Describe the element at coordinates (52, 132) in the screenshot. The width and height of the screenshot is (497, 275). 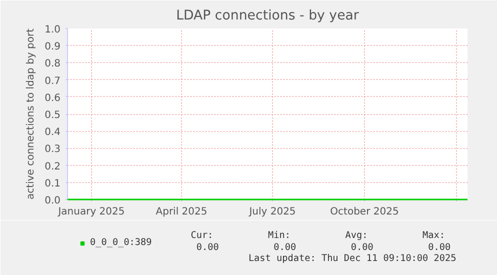
I see `y-tick-label: 0.4` at that location.